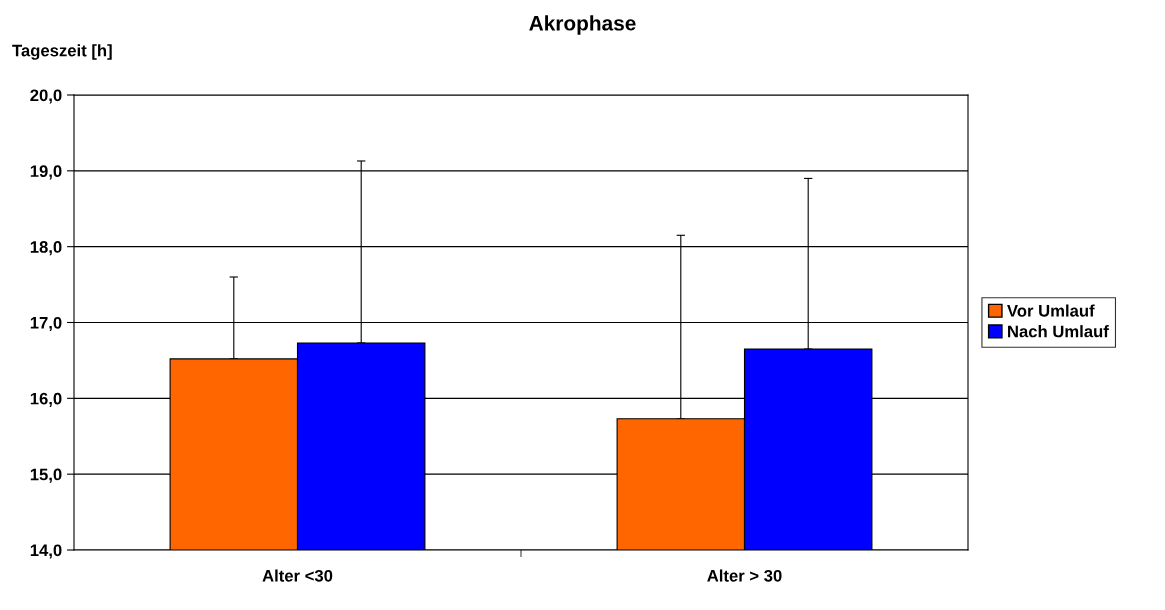  What do you see at coordinates (1051, 310) in the screenshot?
I see `legend-label: Vor Umlauf` at bounding box center [1051, 310].